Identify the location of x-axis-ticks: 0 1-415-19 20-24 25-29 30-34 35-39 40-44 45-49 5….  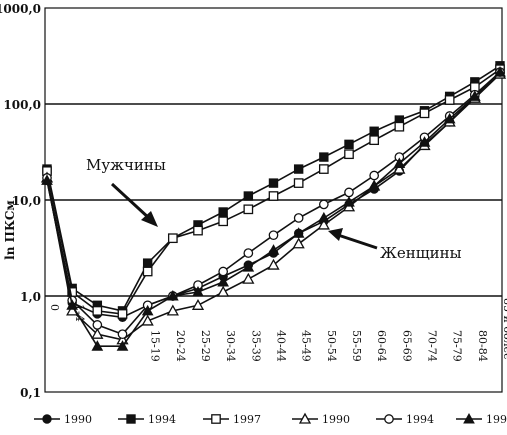
(277, 330).